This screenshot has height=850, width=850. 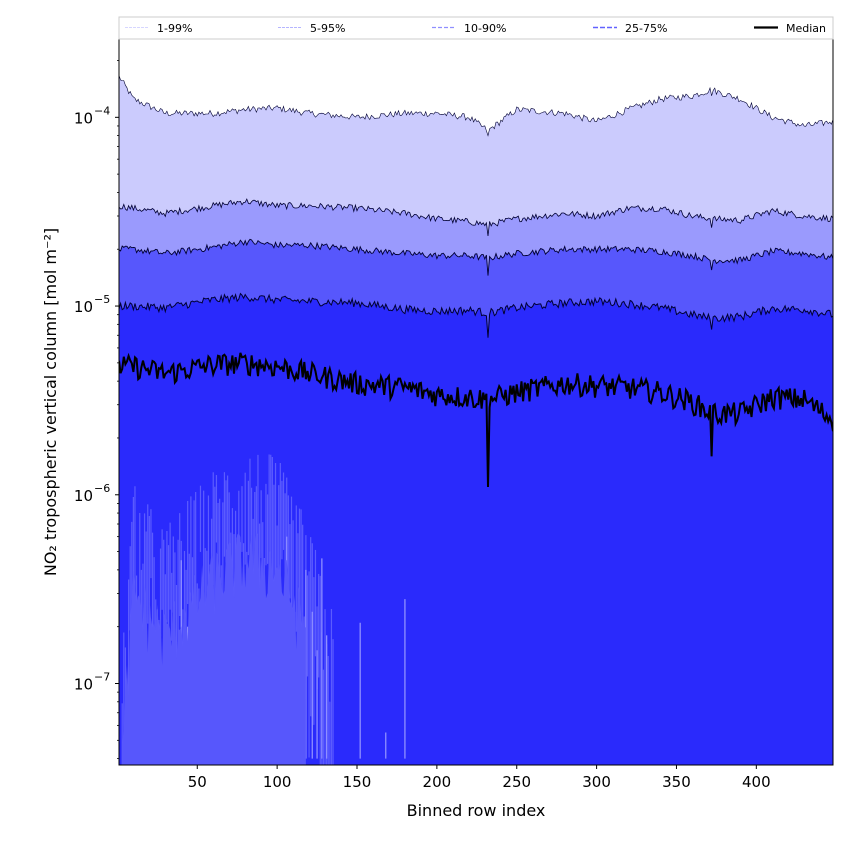 What do you see at coordinates (102, 299) in the screenshot?
I see `y-tick-exponent: −5` at bounding box center [102, 299].